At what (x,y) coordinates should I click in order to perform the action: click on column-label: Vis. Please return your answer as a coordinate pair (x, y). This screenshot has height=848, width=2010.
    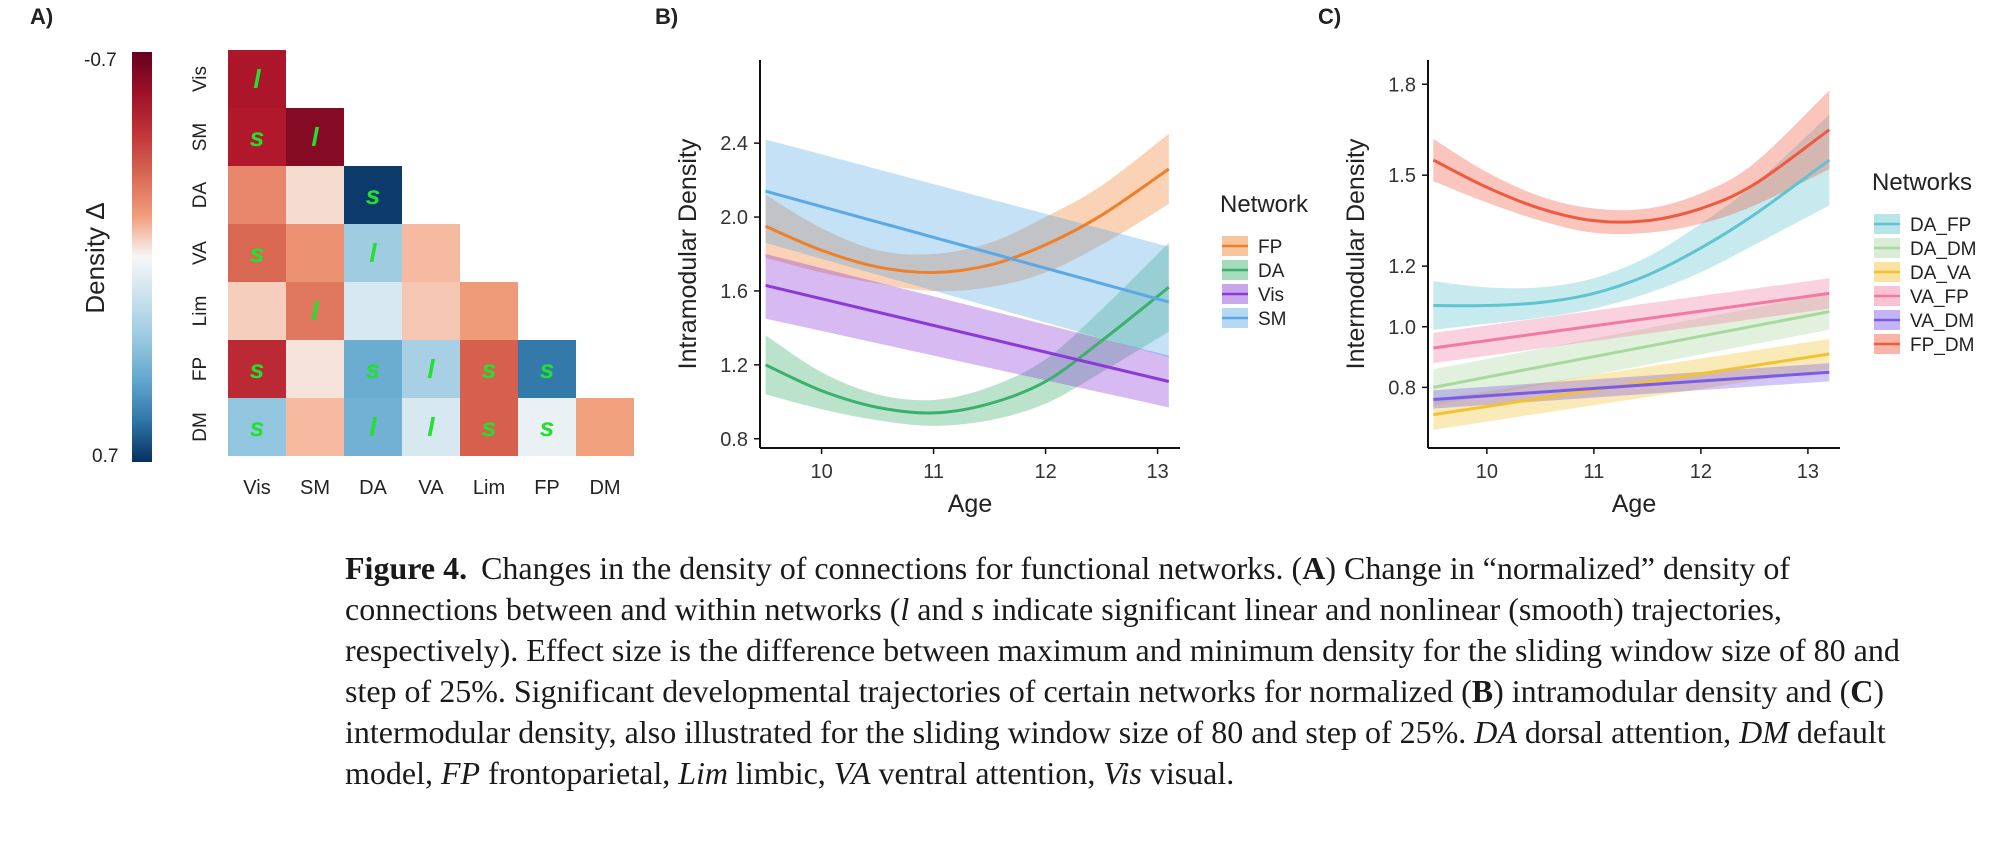
    Looking at the image, I should click on (256, 488).